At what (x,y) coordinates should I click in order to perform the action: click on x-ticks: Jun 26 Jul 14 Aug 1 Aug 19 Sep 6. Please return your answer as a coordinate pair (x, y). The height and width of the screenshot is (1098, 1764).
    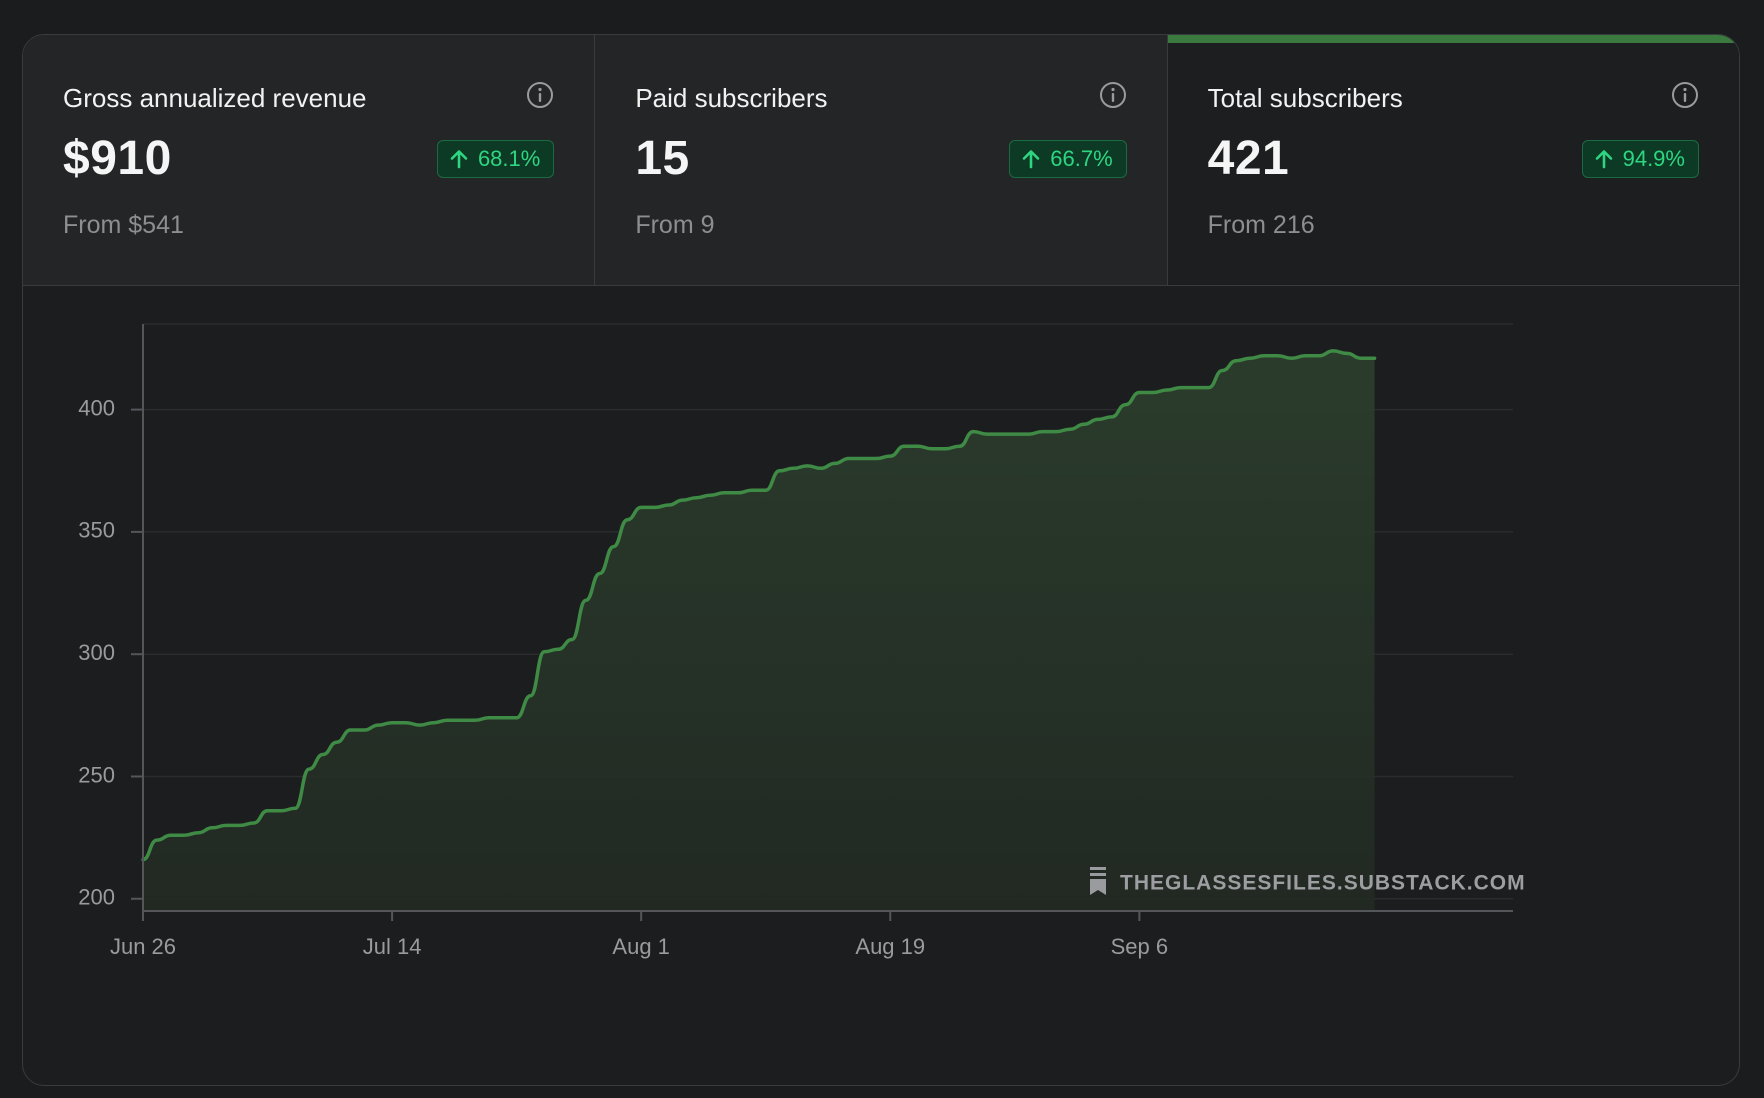
    Looking at the image, I should click on (639, 935).